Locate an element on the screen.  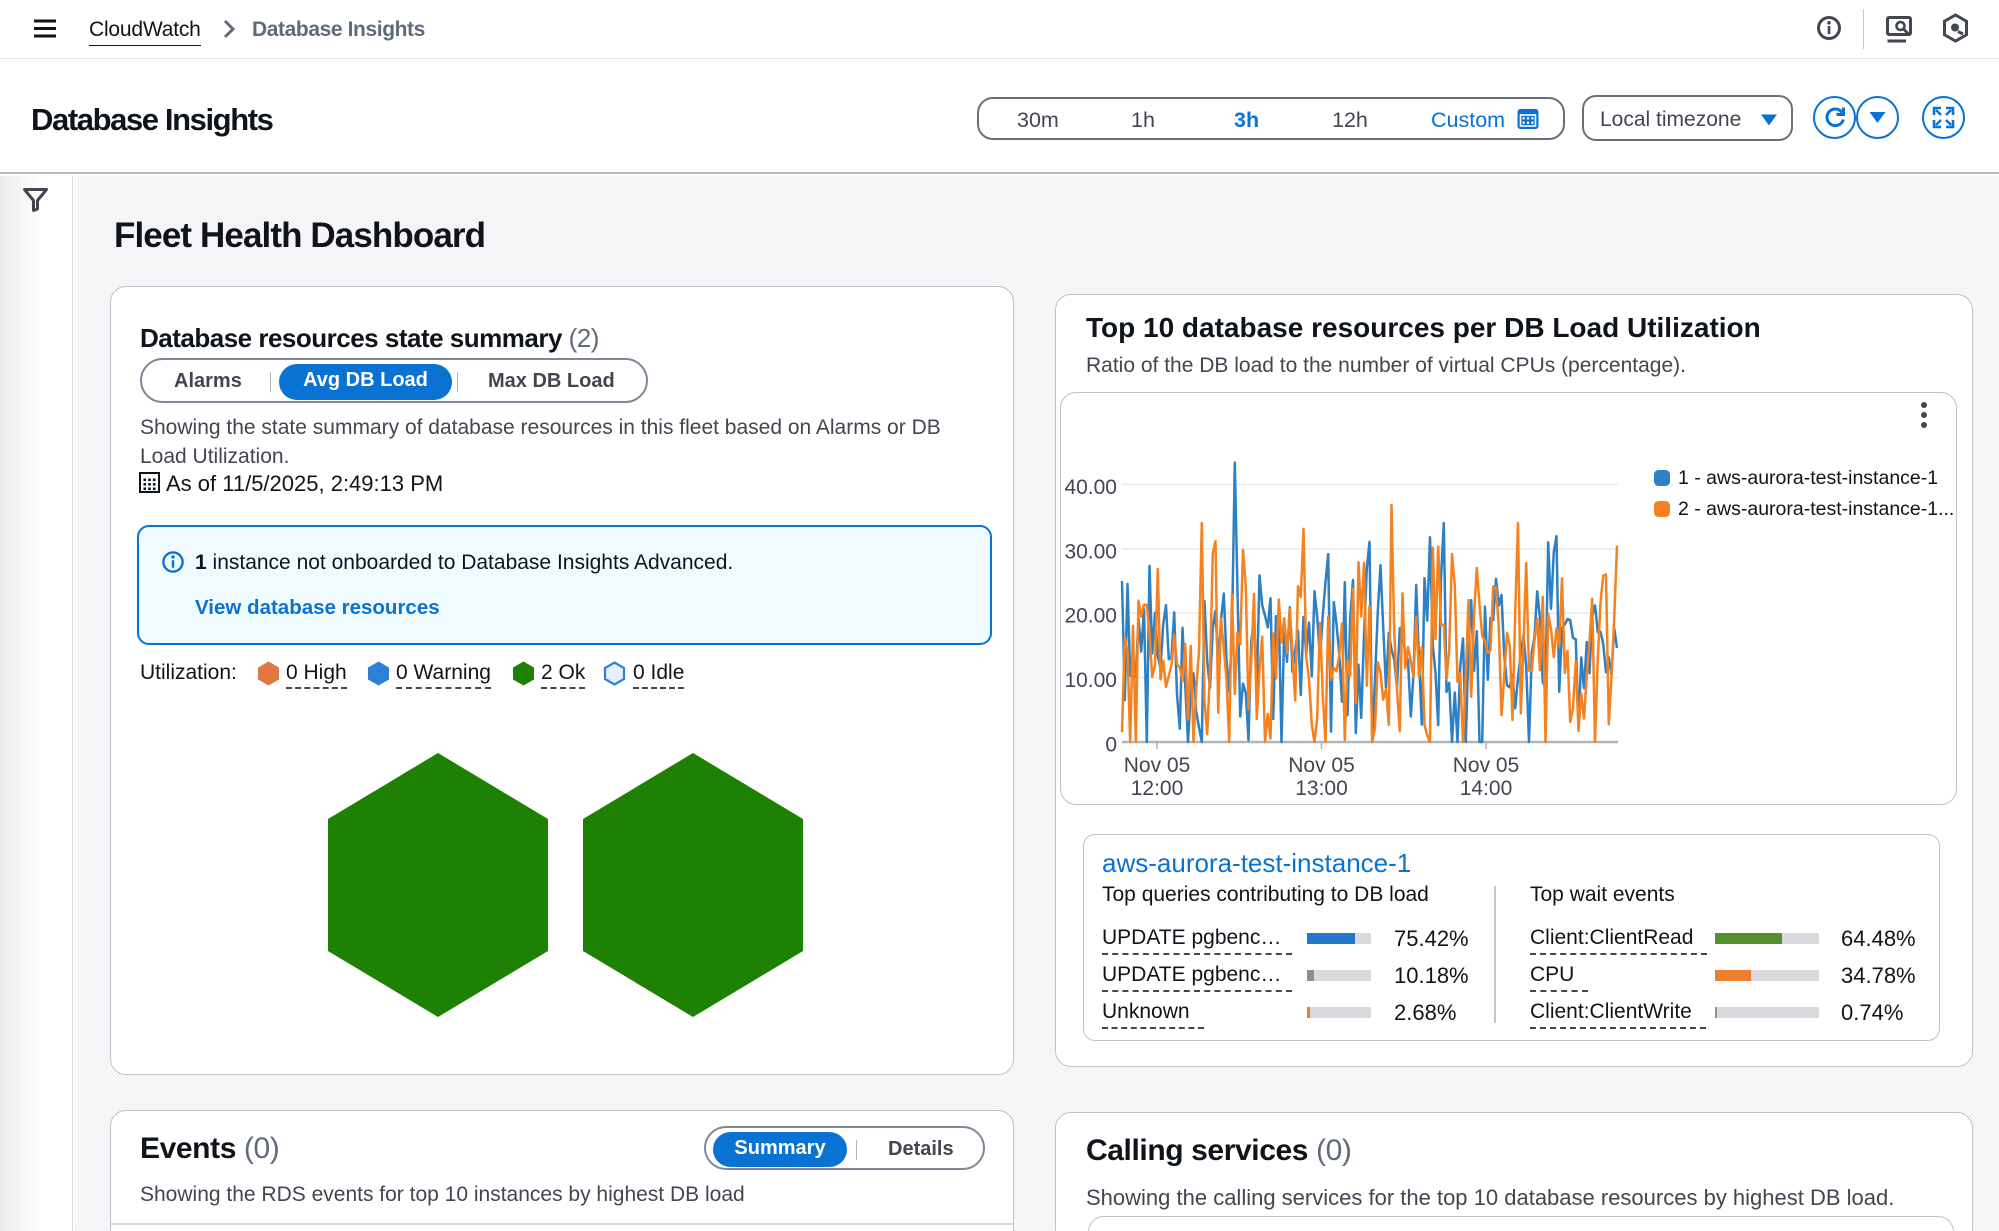
svg-text: 0 is located at coordinates (1111, 745).